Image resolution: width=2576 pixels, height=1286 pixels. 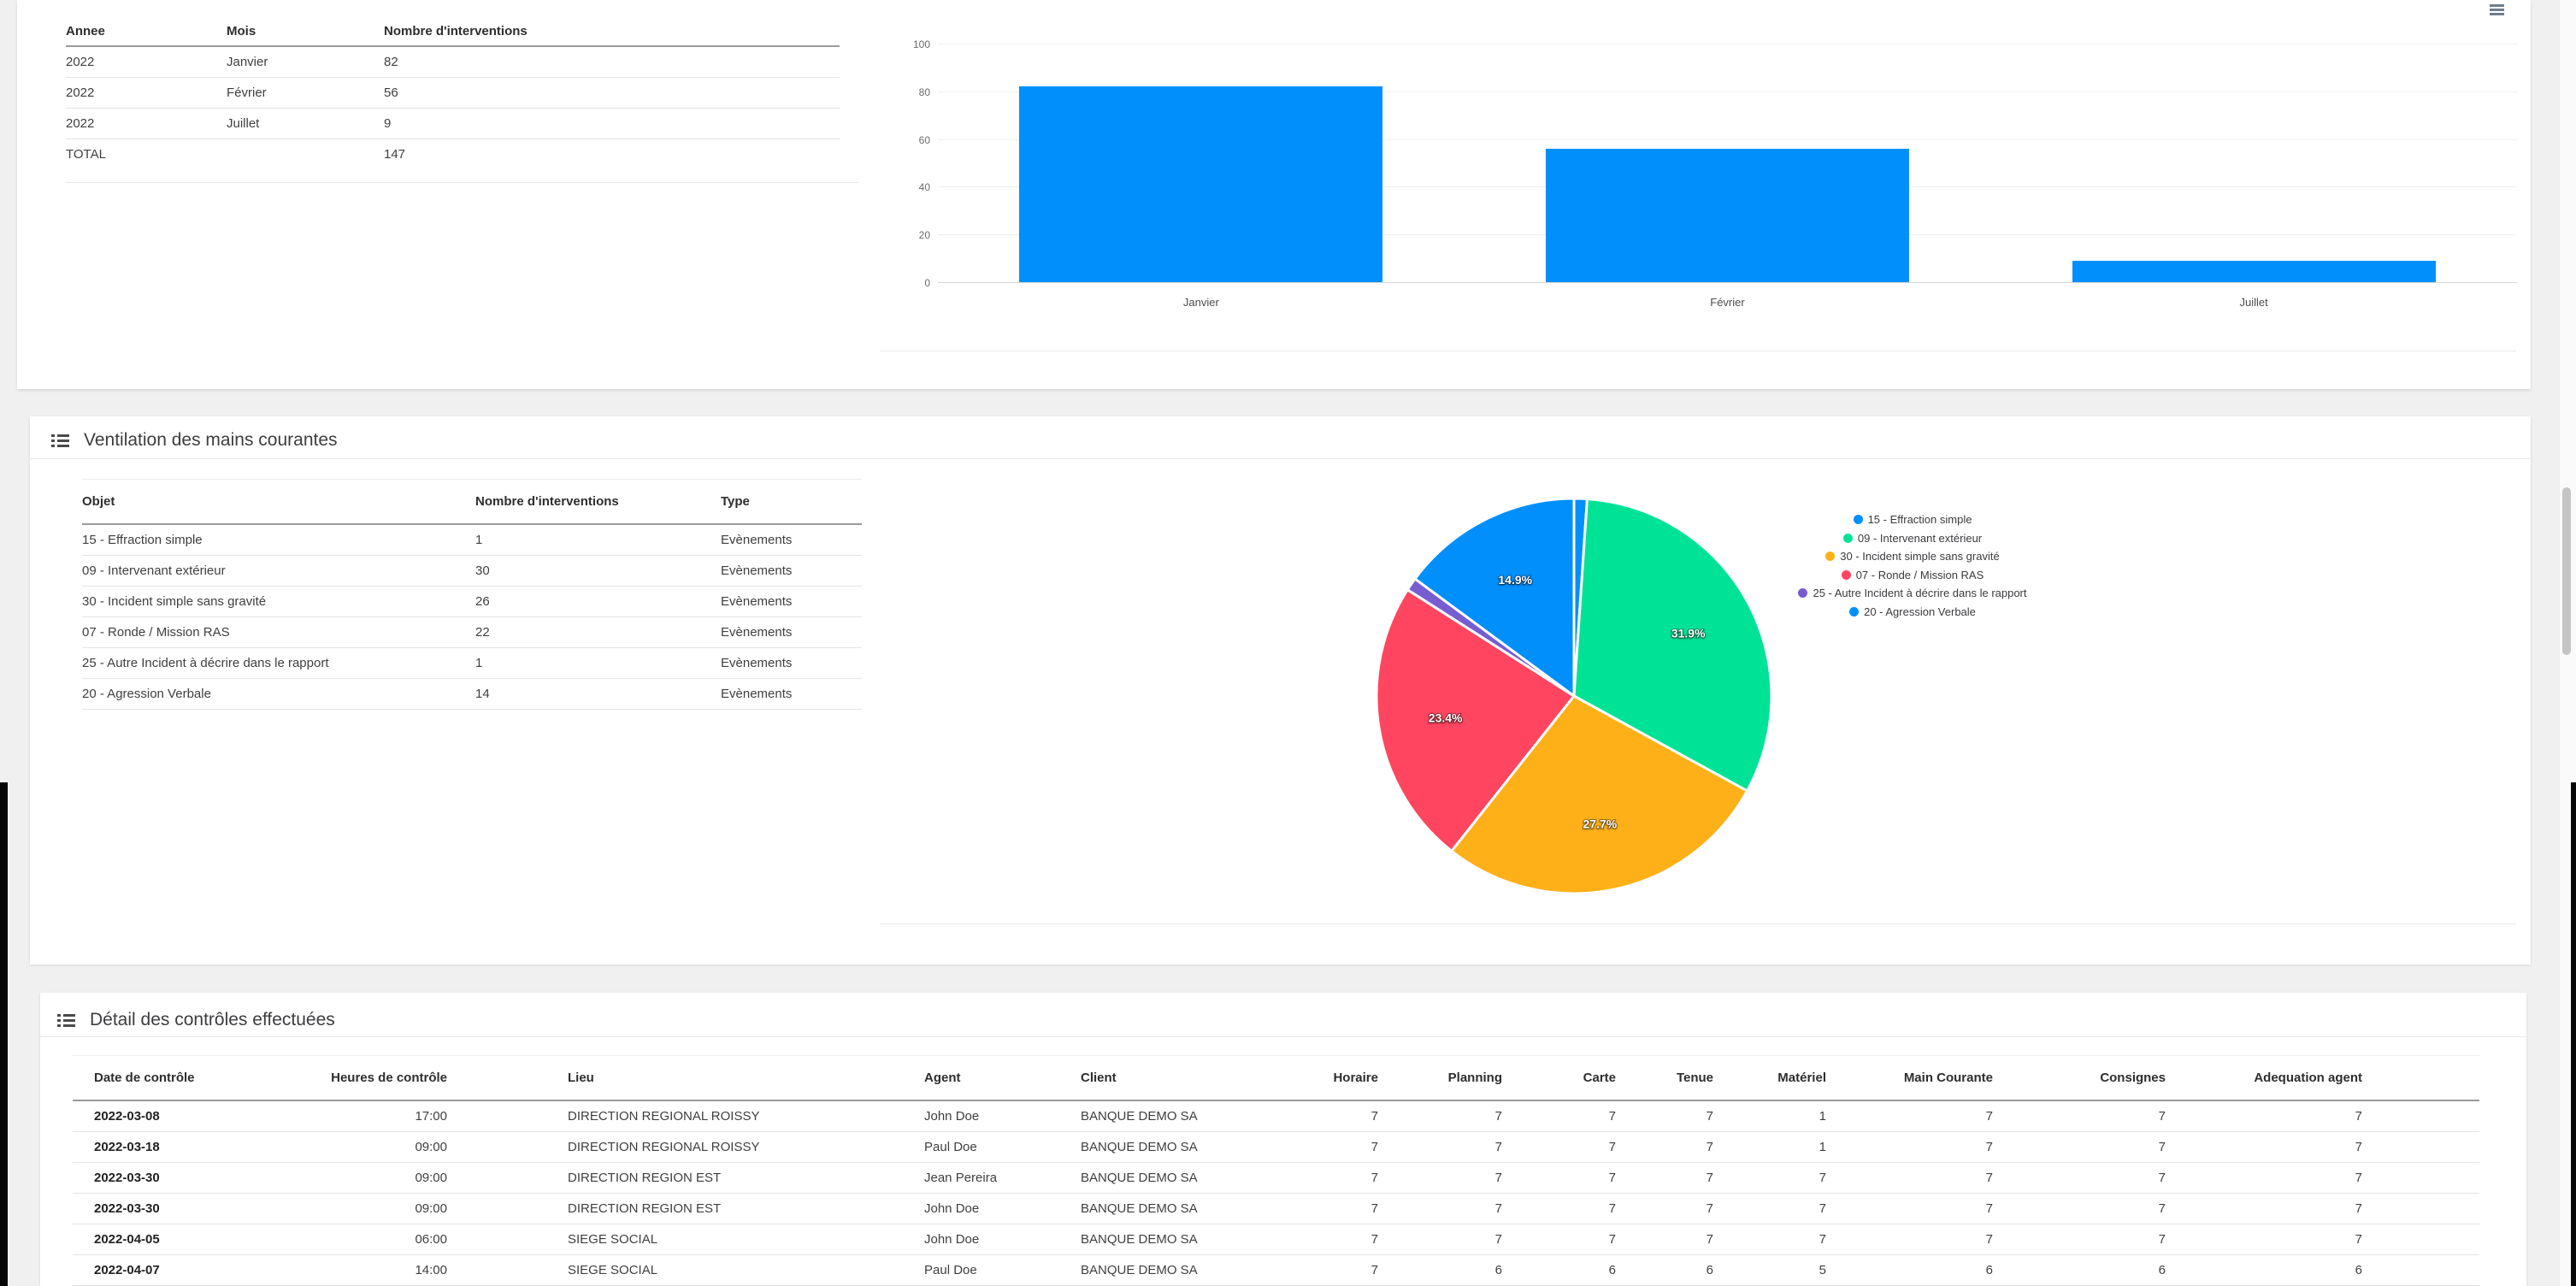 What do you see at coordinates (1942, 1078) in the screenshot?
I see `column-header: Main Courante` at bounding box center [1942, 1078].